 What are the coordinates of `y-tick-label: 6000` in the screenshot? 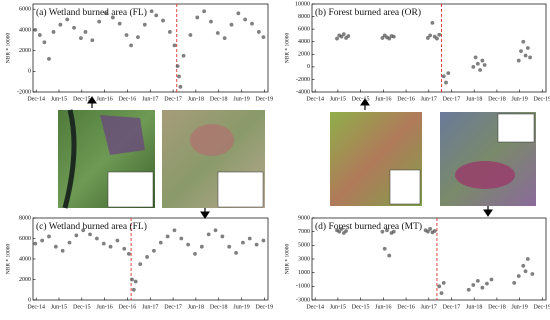 It's located at (25, 239).